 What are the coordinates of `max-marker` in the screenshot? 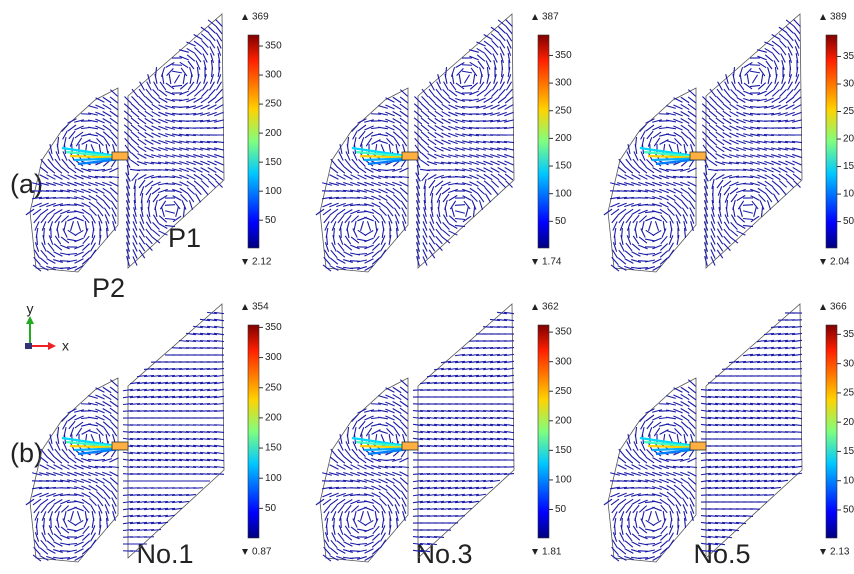 It's located at (535, 17).